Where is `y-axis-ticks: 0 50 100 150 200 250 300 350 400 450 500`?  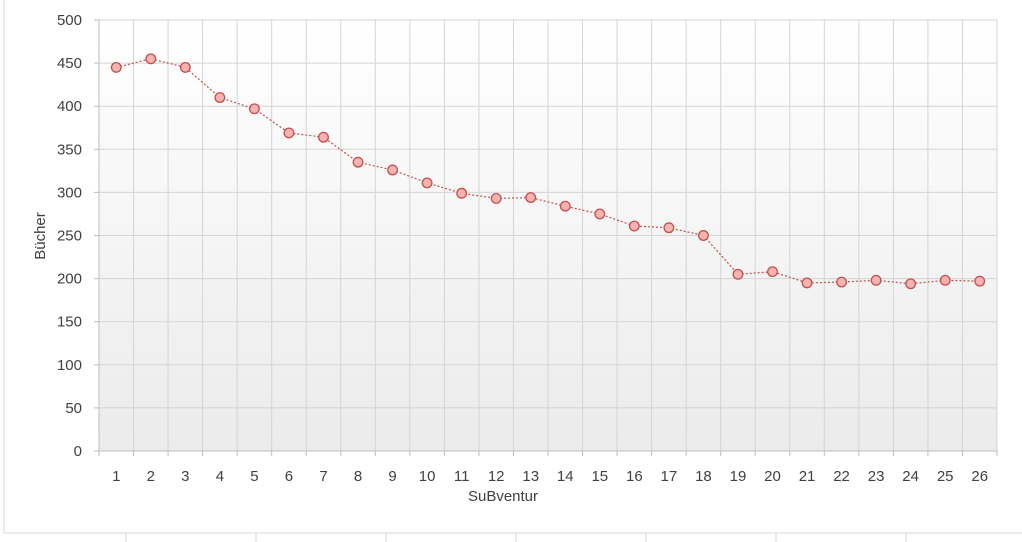
y-axis-ticks: 0 50 100 150 200 250 300 350 400 450 500 is located at coordinates (78, 236).